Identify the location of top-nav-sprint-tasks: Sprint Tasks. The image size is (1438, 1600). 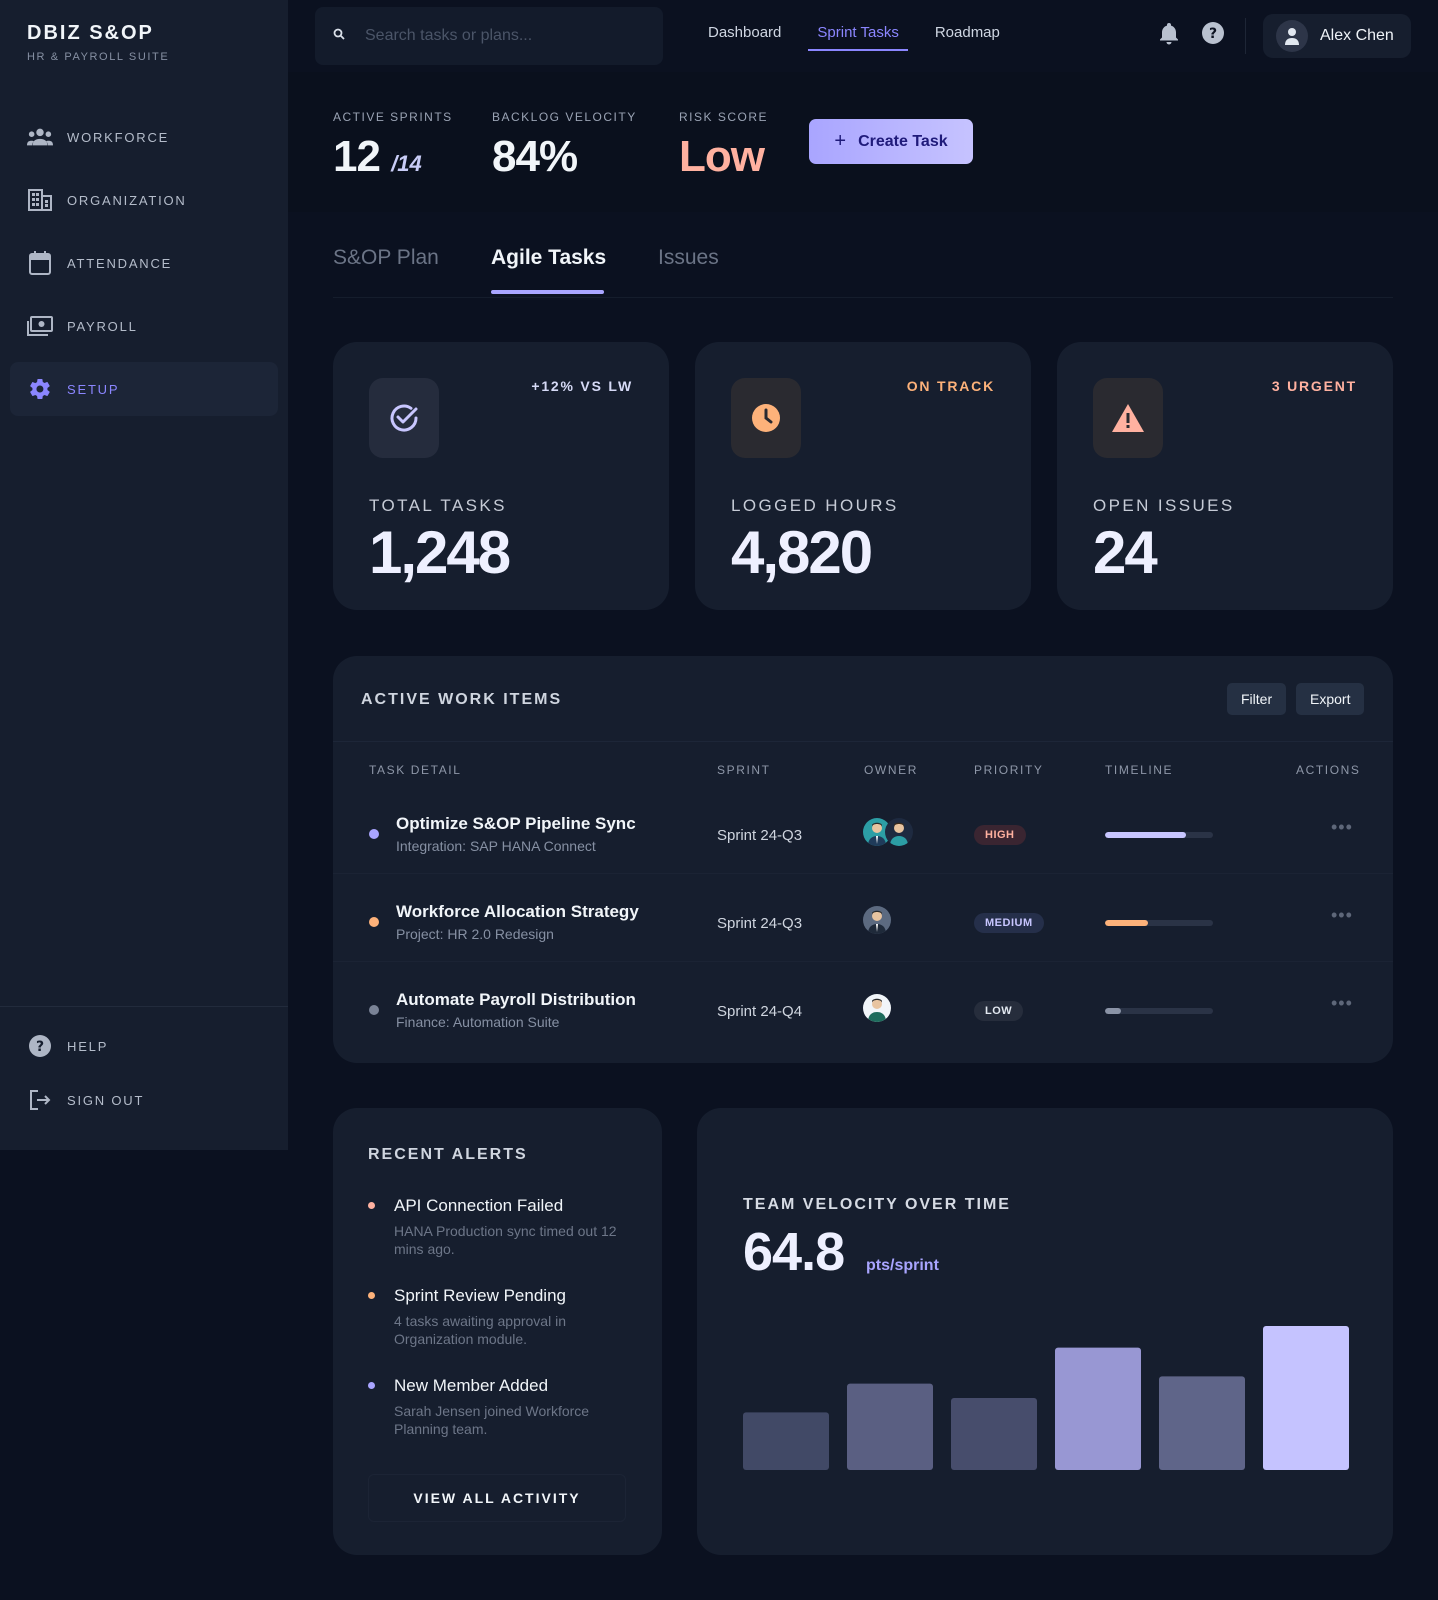
(858, 37).